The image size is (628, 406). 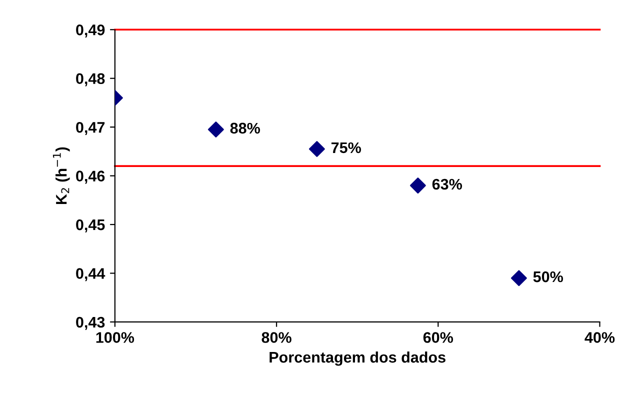 I want to click on annotation: 88%, so click(x=245, y=128).